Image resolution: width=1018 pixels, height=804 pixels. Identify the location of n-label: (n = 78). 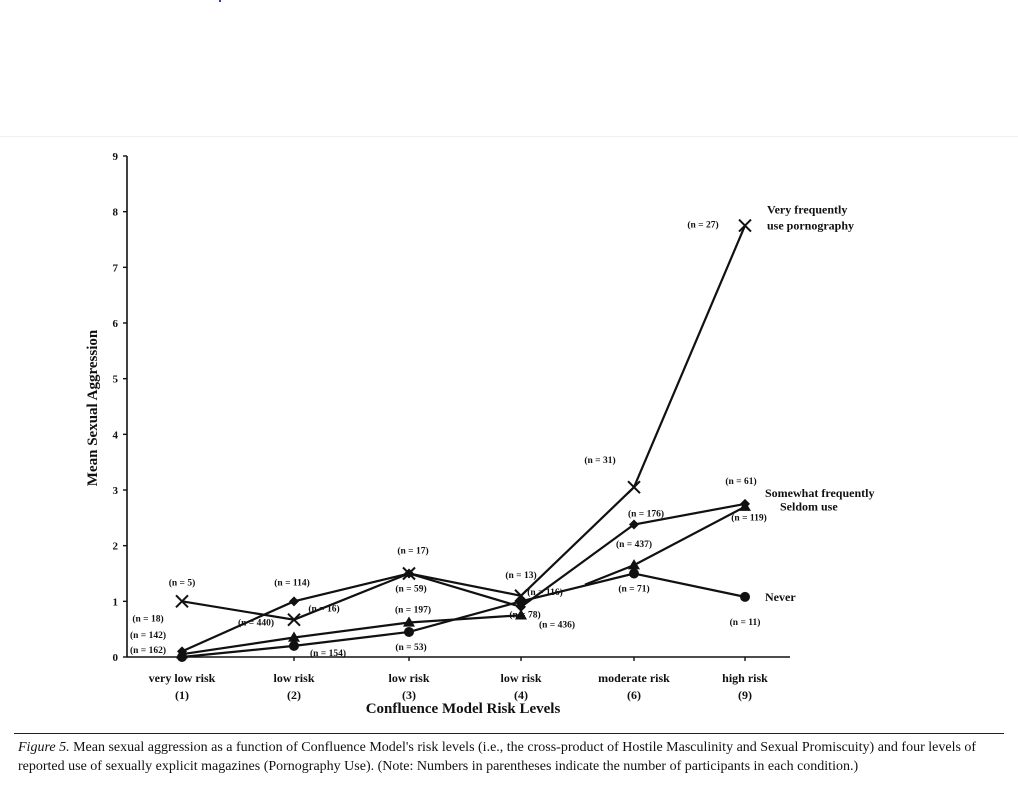
(524, 614).